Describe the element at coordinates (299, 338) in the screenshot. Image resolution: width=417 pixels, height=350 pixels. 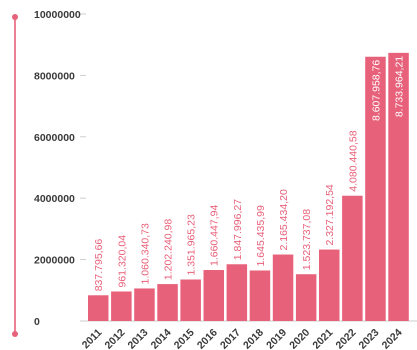
I see `x-tick-label: 2020` at that location.